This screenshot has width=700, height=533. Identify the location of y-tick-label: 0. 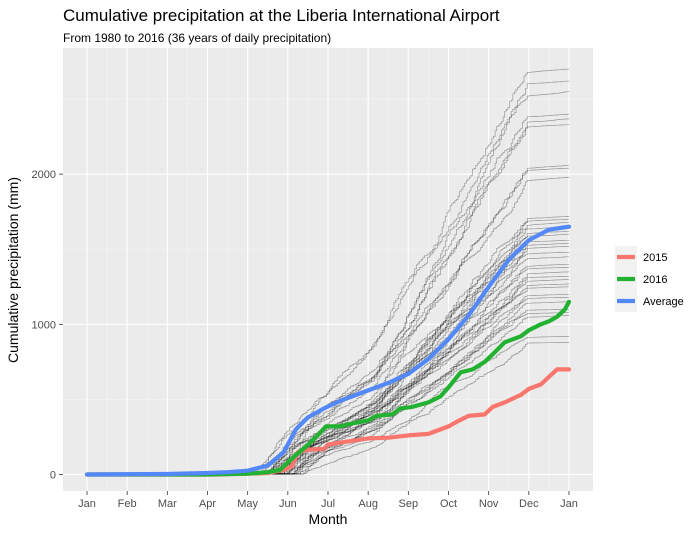
(53, 475).